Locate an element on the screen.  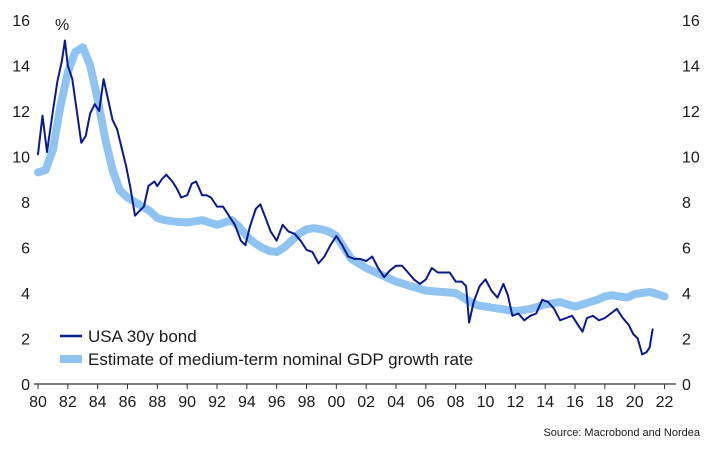
y-tick-label-right: 12 is located at coordinates (691, 112).